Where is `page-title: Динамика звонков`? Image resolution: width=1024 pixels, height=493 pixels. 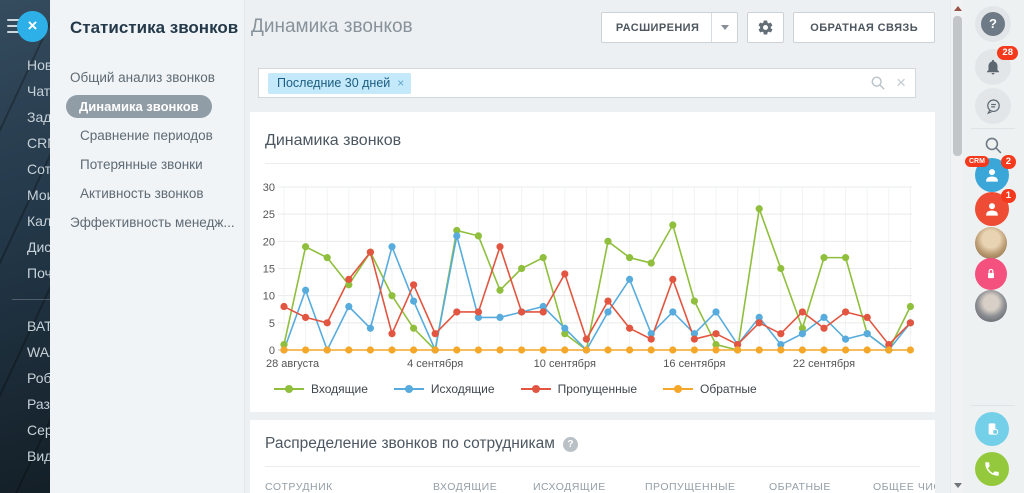
page-title: Динамика звонков is located at coordinates (332, 26).